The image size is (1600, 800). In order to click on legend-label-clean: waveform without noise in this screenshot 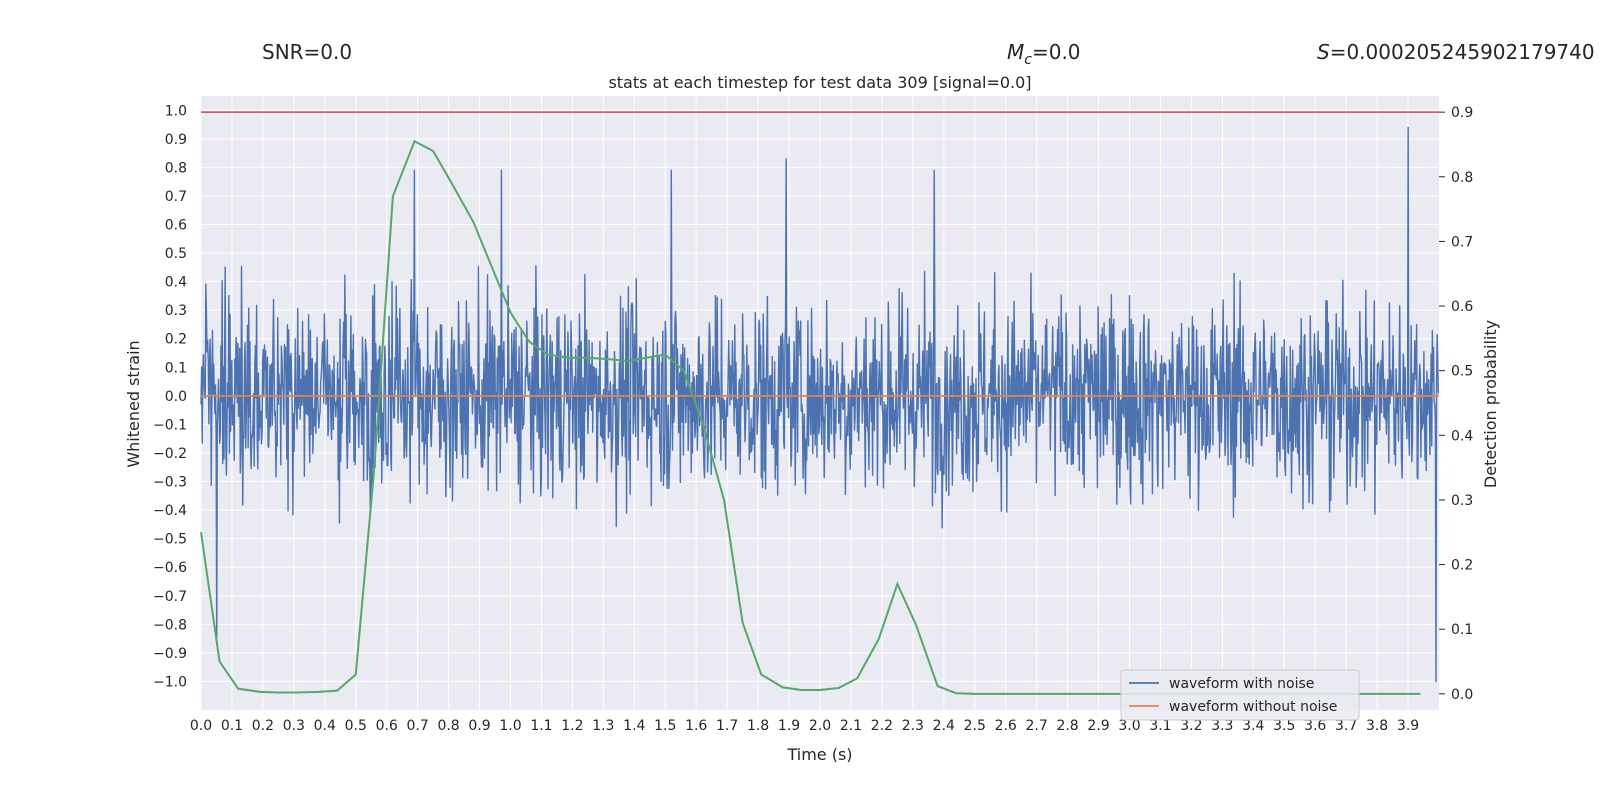, I will do `click(1253, 707)`.